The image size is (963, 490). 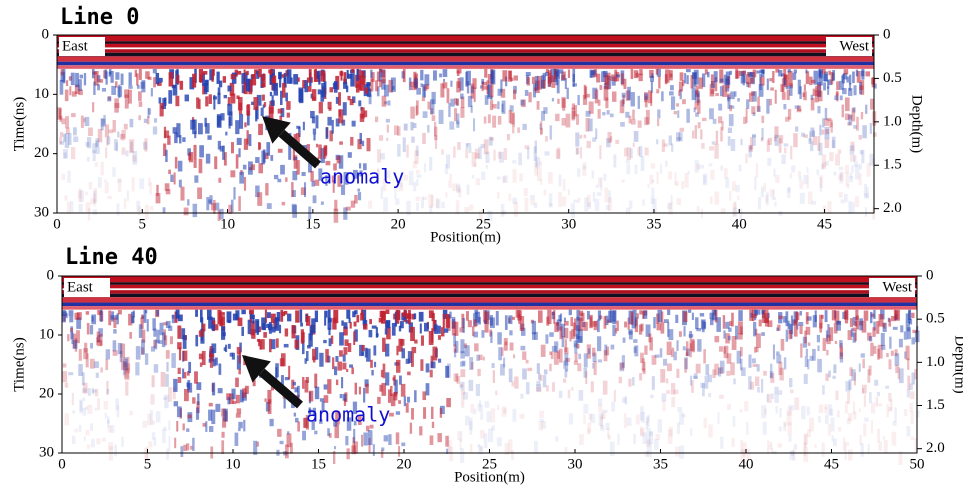 What do you see at coordinates (489, 289) in the screenshot?
I see `reflection-band` at bounding box center [489, 289].